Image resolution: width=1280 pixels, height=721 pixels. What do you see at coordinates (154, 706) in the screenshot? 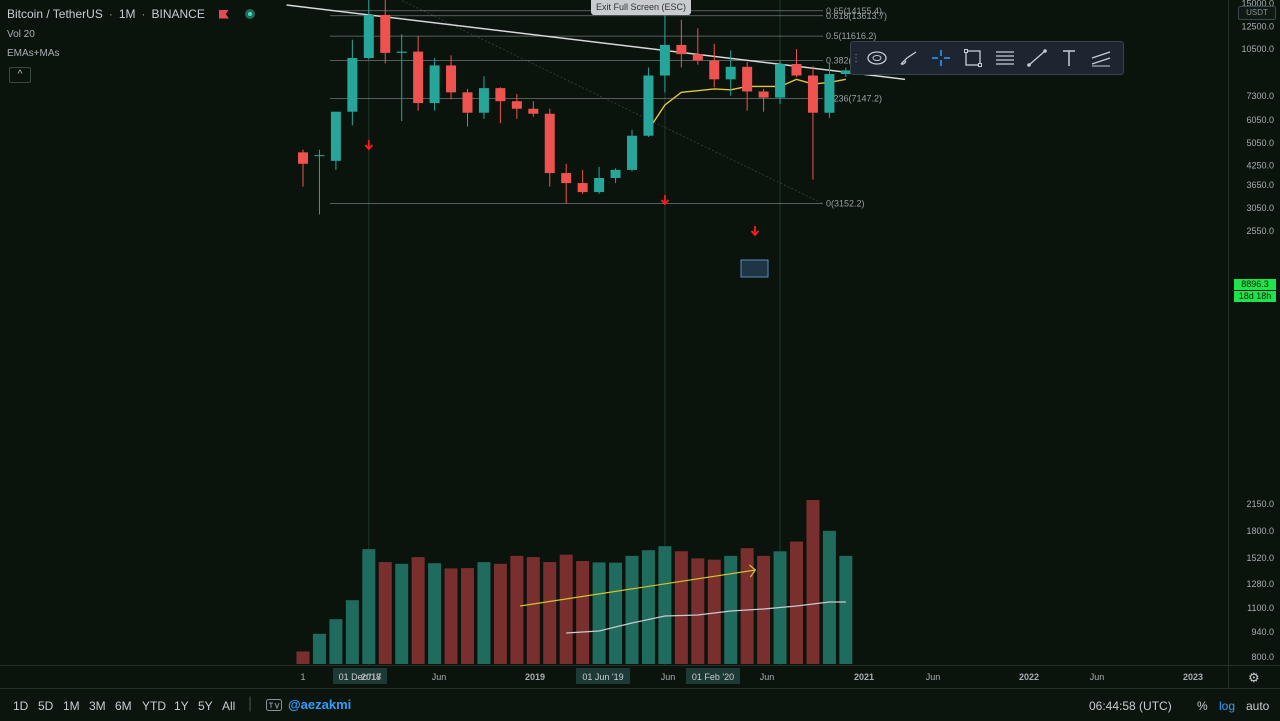
I see `timeframe-ytd: YTD` at bounding box center [154, 706].